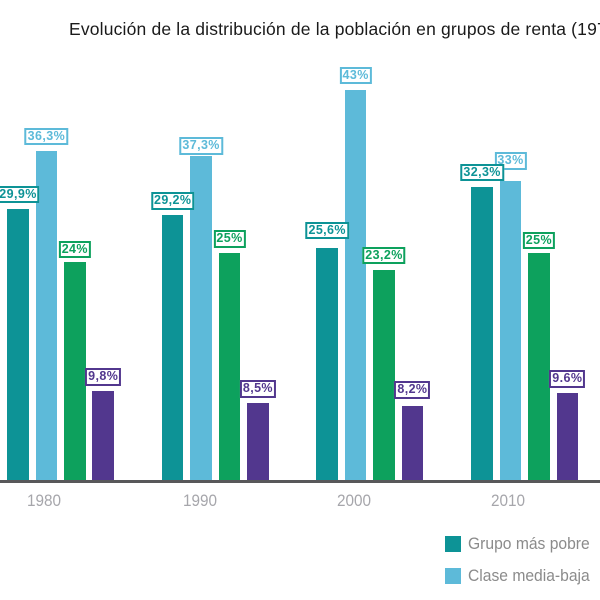  What do you see at coordinates (20, 194) in the screenshot?
I see `bar-value-label: 29,9%` at bounding box center [20, 194].